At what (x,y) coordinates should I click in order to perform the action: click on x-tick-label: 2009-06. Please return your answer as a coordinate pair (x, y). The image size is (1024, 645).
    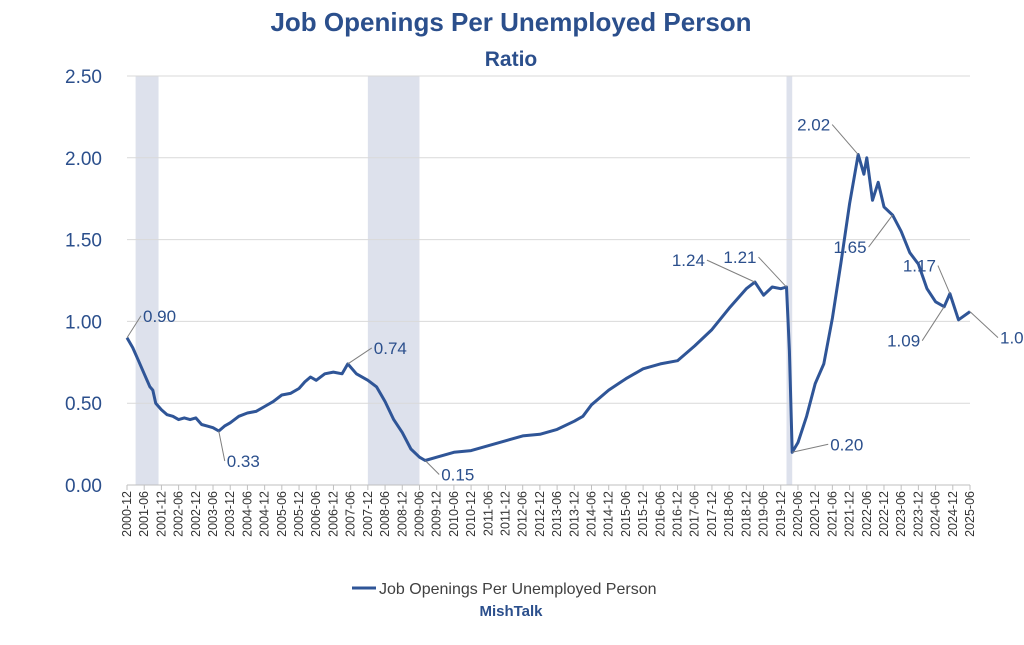
    Looking at the image, I should click on (419, 514).